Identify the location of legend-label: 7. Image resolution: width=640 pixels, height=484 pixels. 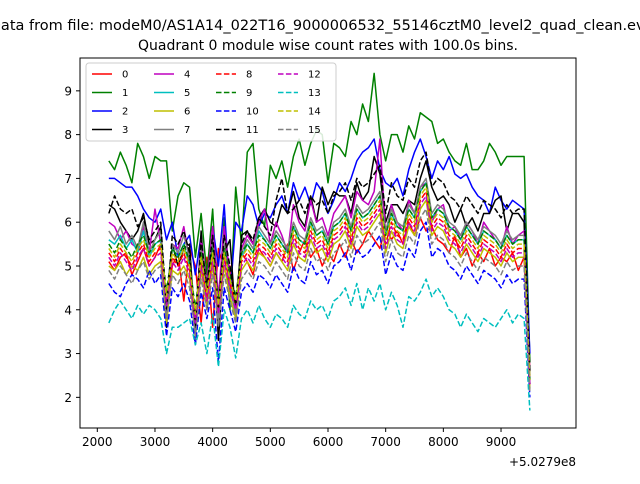
(187, 130).